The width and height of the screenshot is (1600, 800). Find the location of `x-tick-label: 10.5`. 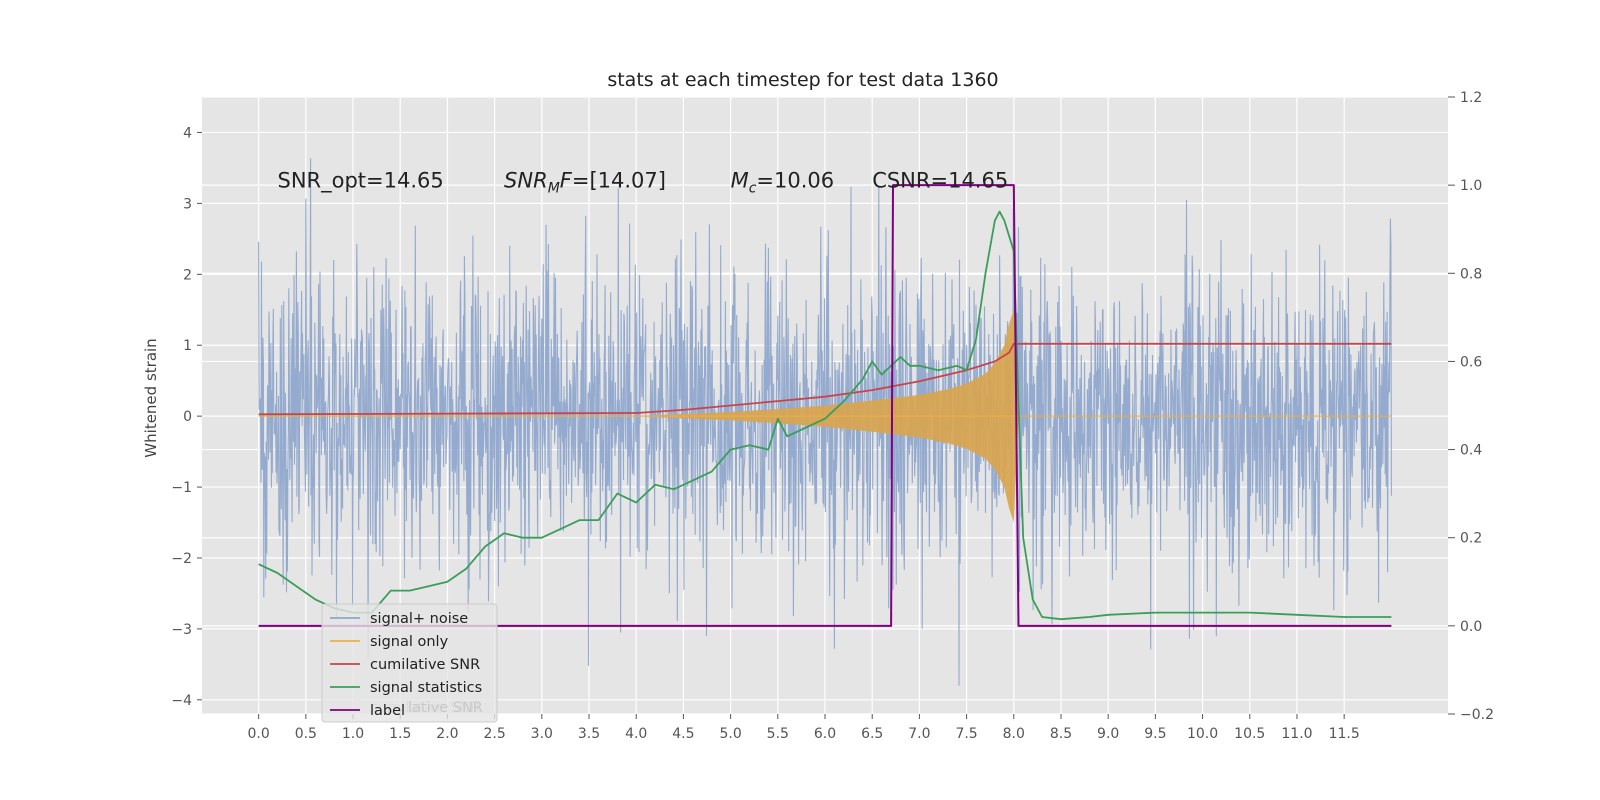

x-tick-label: 10.5 is located at coordinates (1249, 734).